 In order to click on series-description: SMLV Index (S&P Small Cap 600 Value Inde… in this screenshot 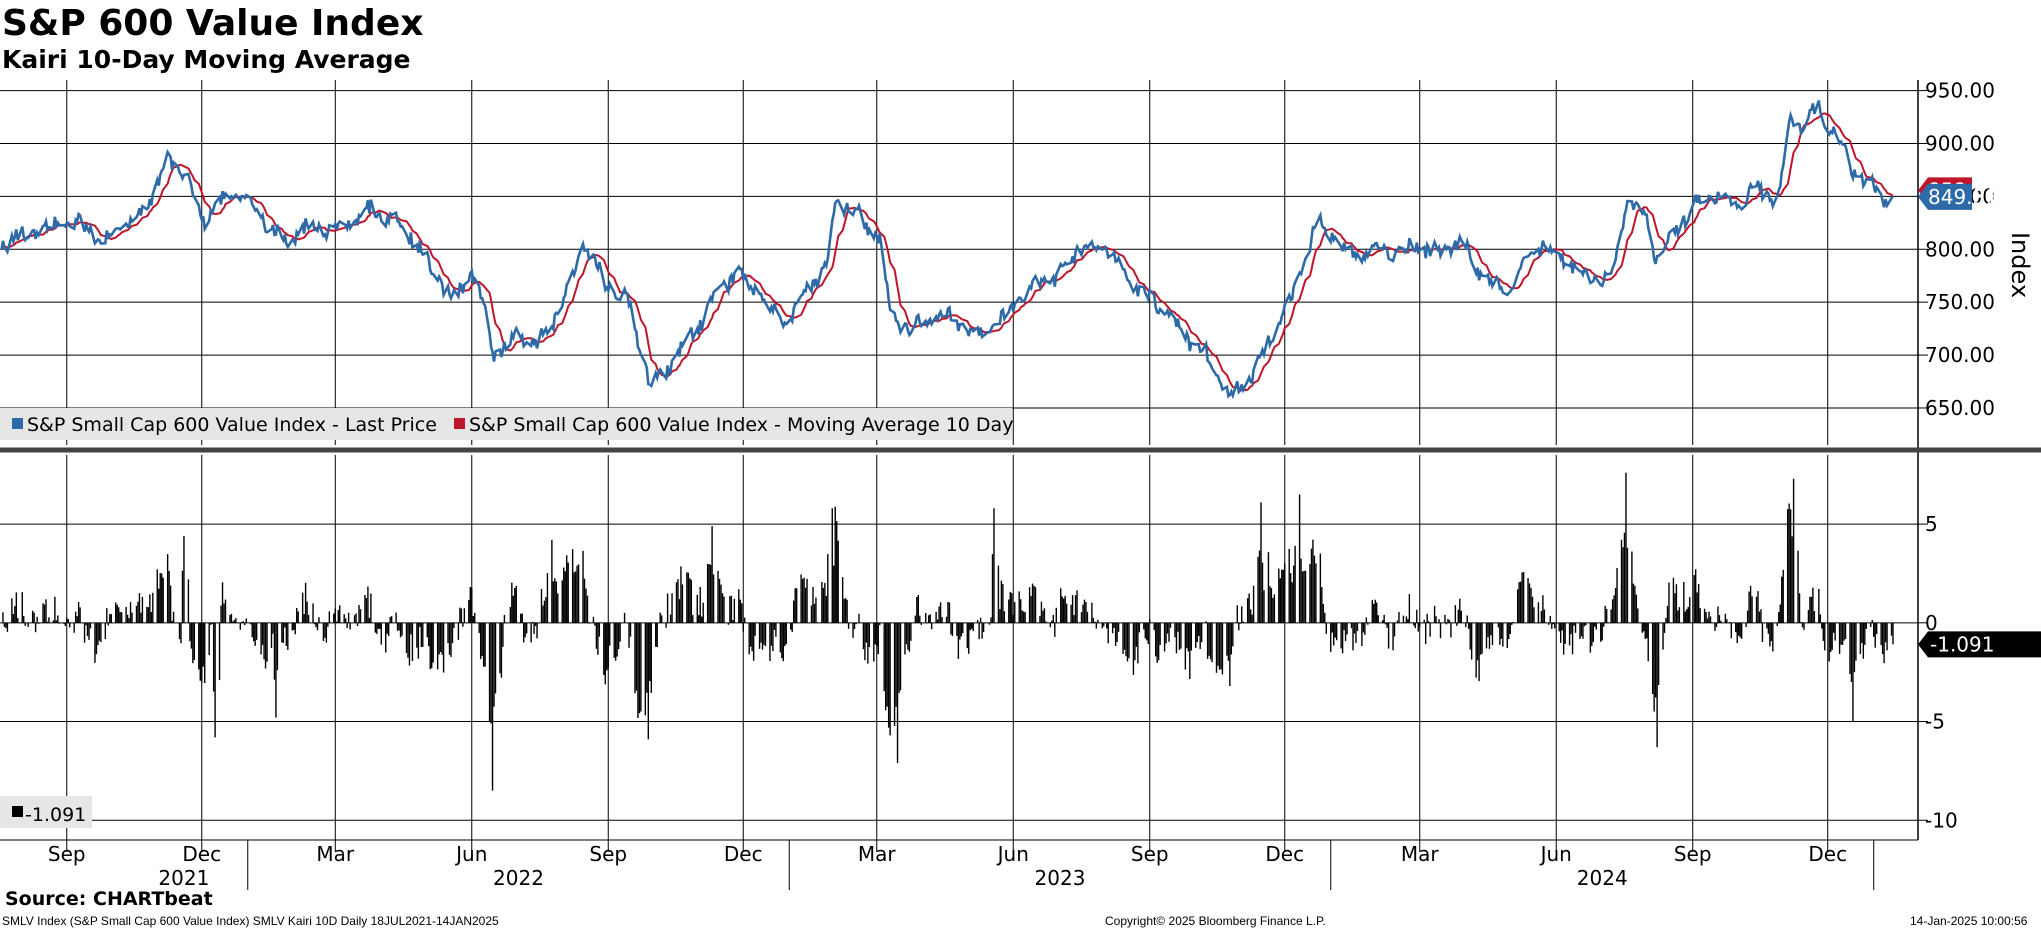, I will do `click(250, 921)`.